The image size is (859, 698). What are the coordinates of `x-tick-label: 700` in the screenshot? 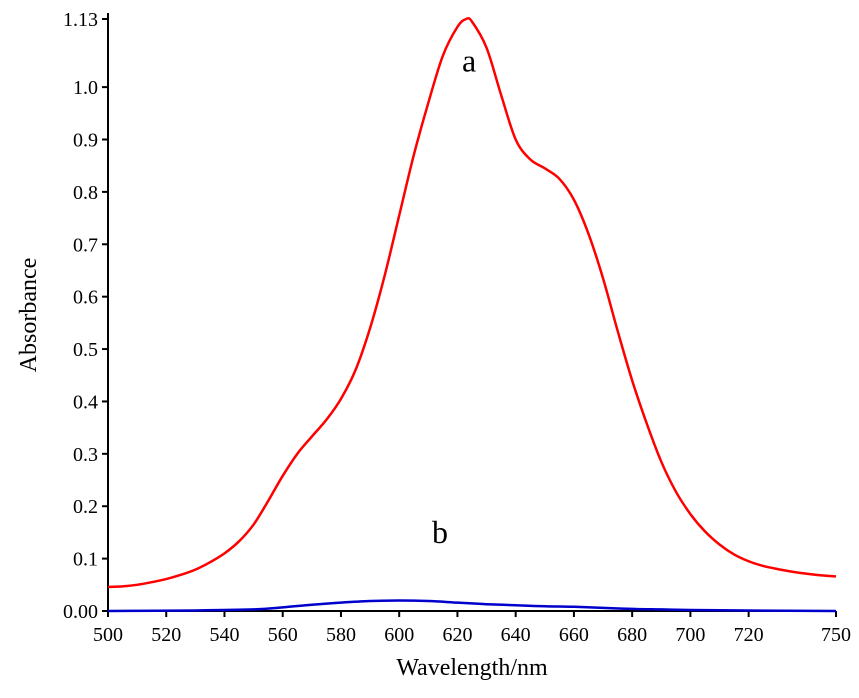 It's located at (690, 635).